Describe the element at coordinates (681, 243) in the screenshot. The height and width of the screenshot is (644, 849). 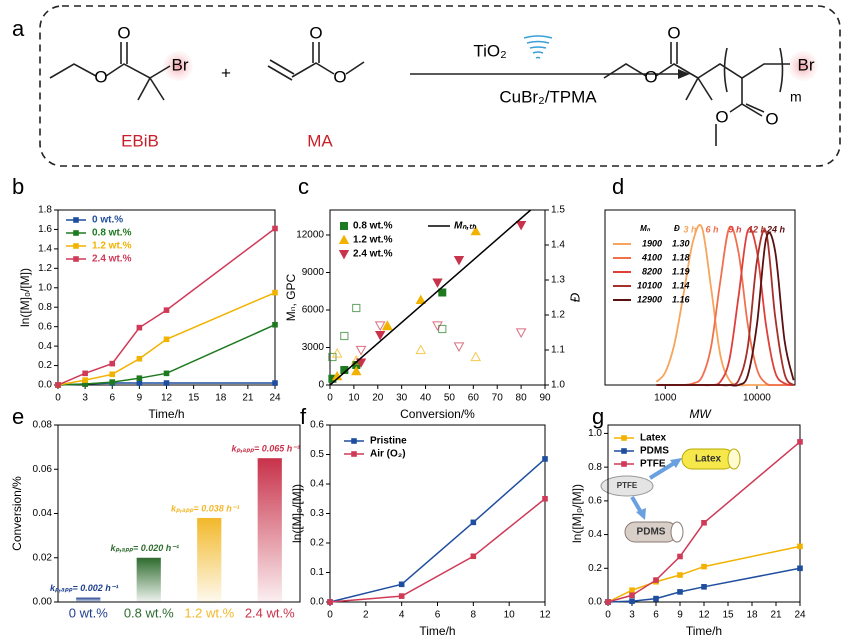
I see `table-cell: 1.30` at that location.